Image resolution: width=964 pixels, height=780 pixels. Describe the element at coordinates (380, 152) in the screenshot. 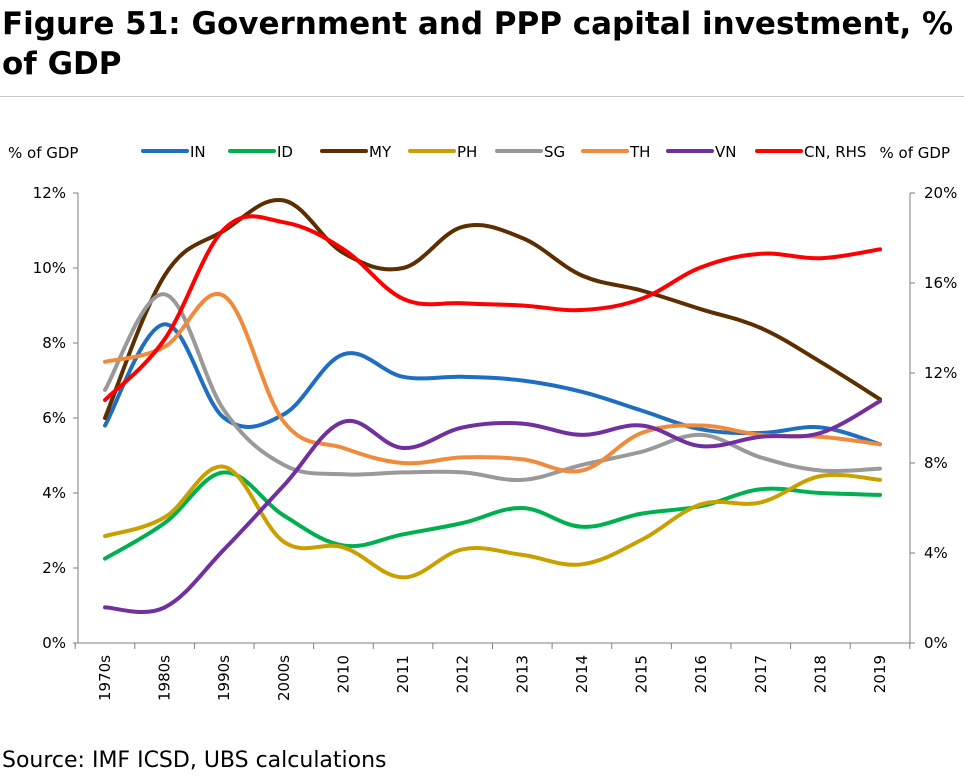

I see `legend-label: MY` at that location.